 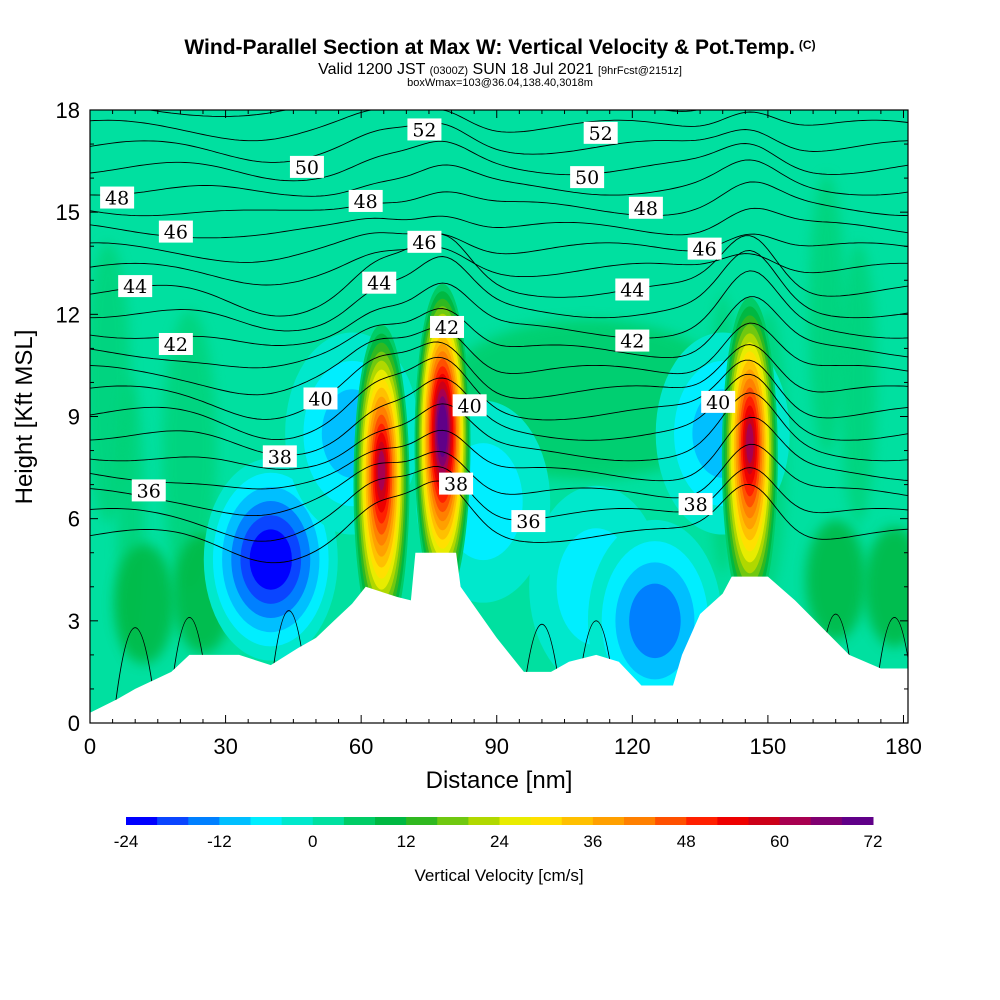 I want to click on contour-label: 50, so click(x=306, y=167).